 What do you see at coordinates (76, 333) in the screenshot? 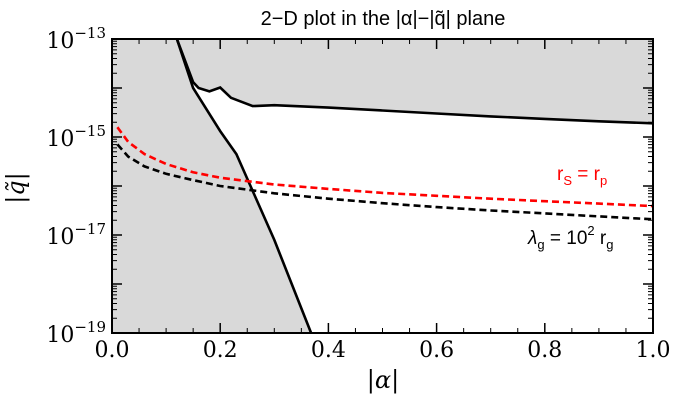
I see `y-tick-label: 10−19` at bounding box center [76, 333].